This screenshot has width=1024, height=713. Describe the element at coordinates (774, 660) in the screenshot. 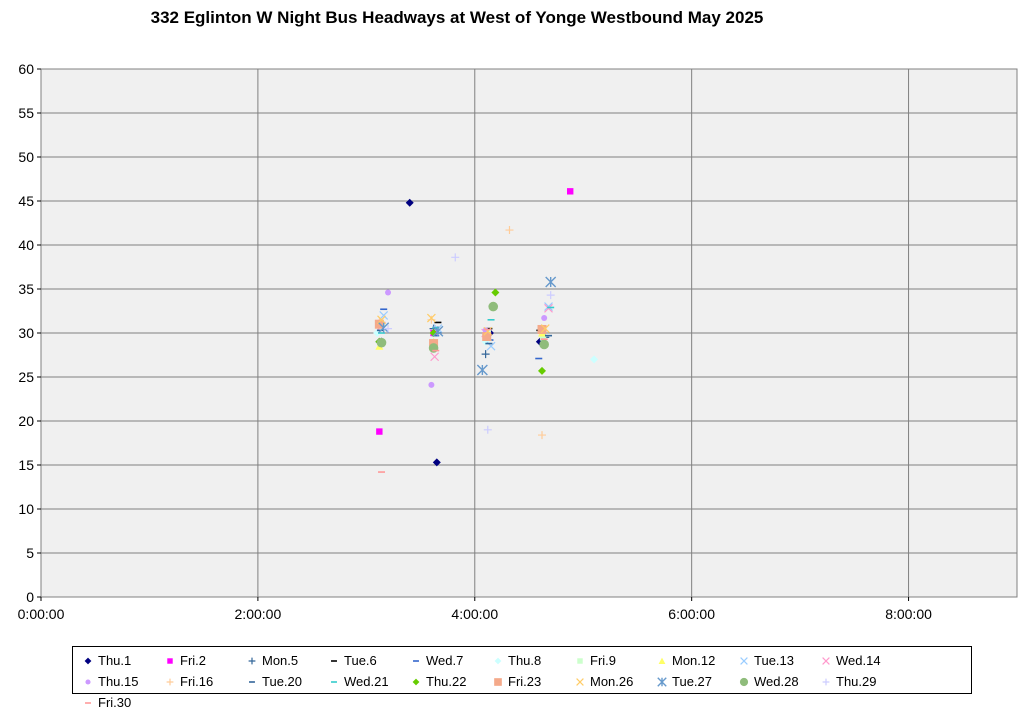

I see `legend-label: Tue.13` at that location.